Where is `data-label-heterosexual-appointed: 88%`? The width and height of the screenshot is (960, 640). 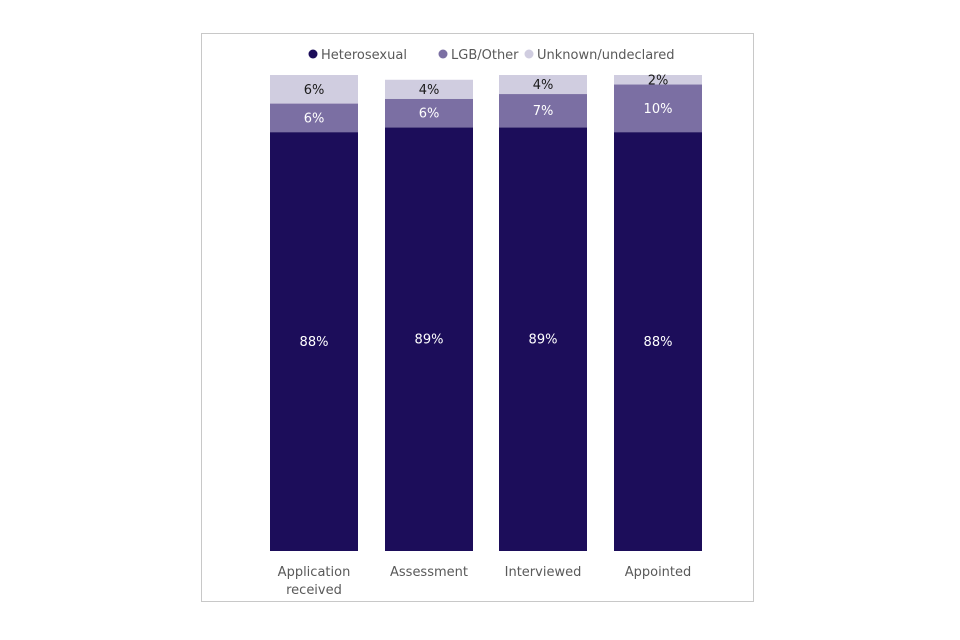
data-label-heterosexual-appointed: 88% is located at coordinates (658, 342).